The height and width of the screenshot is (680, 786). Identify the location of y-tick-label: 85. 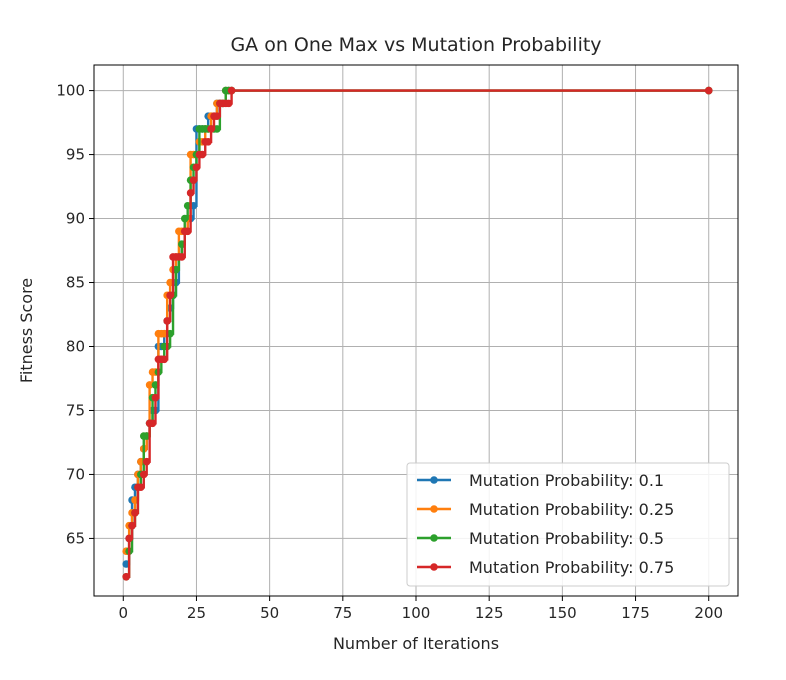
(75, 283).